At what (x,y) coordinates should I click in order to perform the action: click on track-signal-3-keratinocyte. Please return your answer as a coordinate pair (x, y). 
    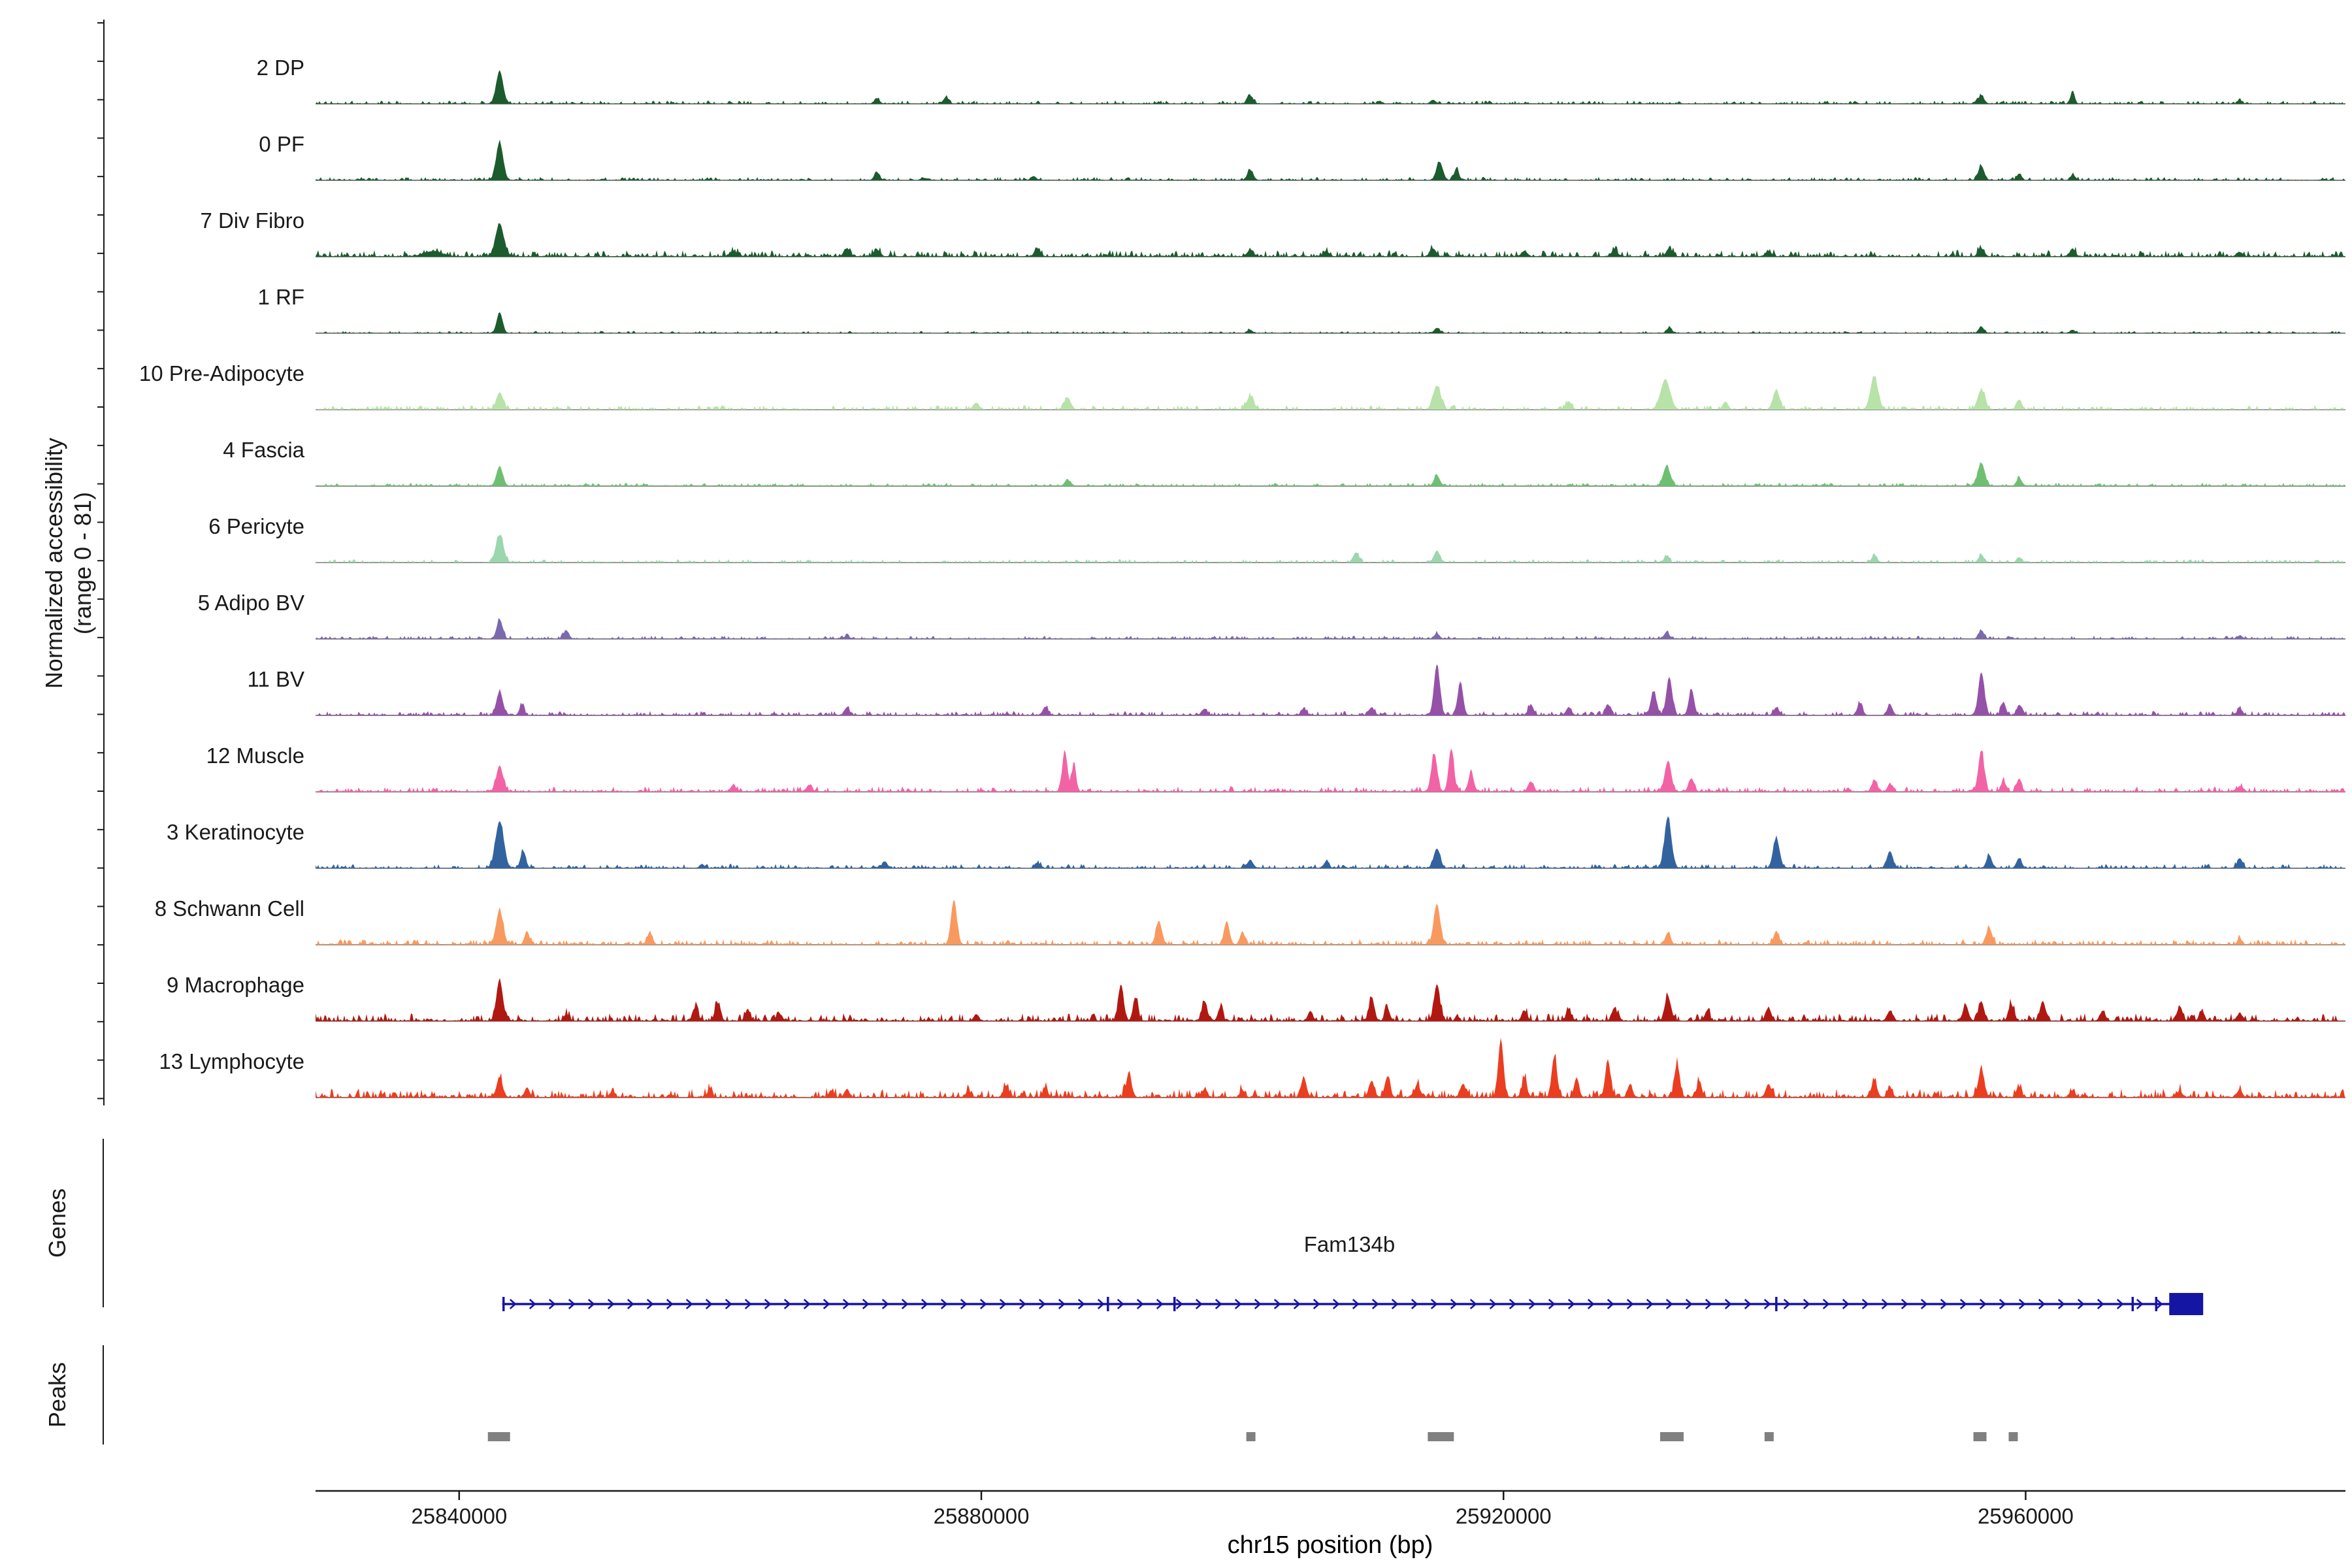
    Looking at the image, I should click on (1330, 842).